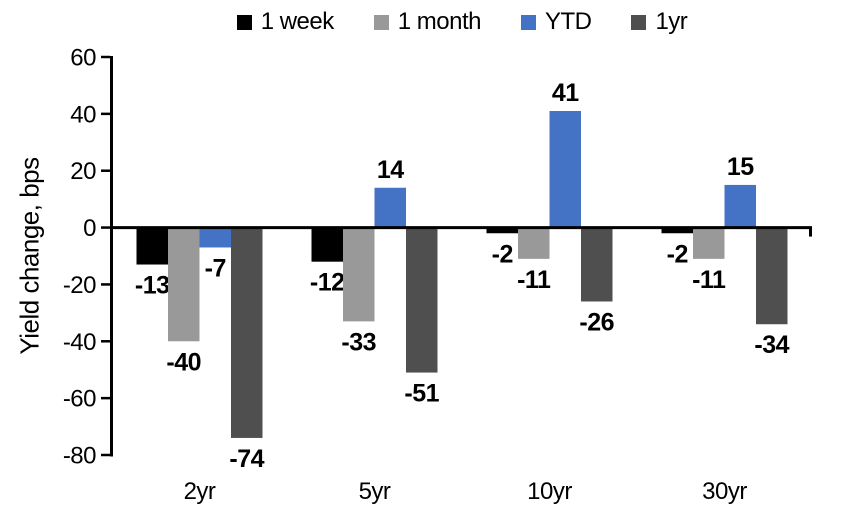  Describe the element at coordinates (421, 394) in the screenshot. I see `data-label: -51` at that location.